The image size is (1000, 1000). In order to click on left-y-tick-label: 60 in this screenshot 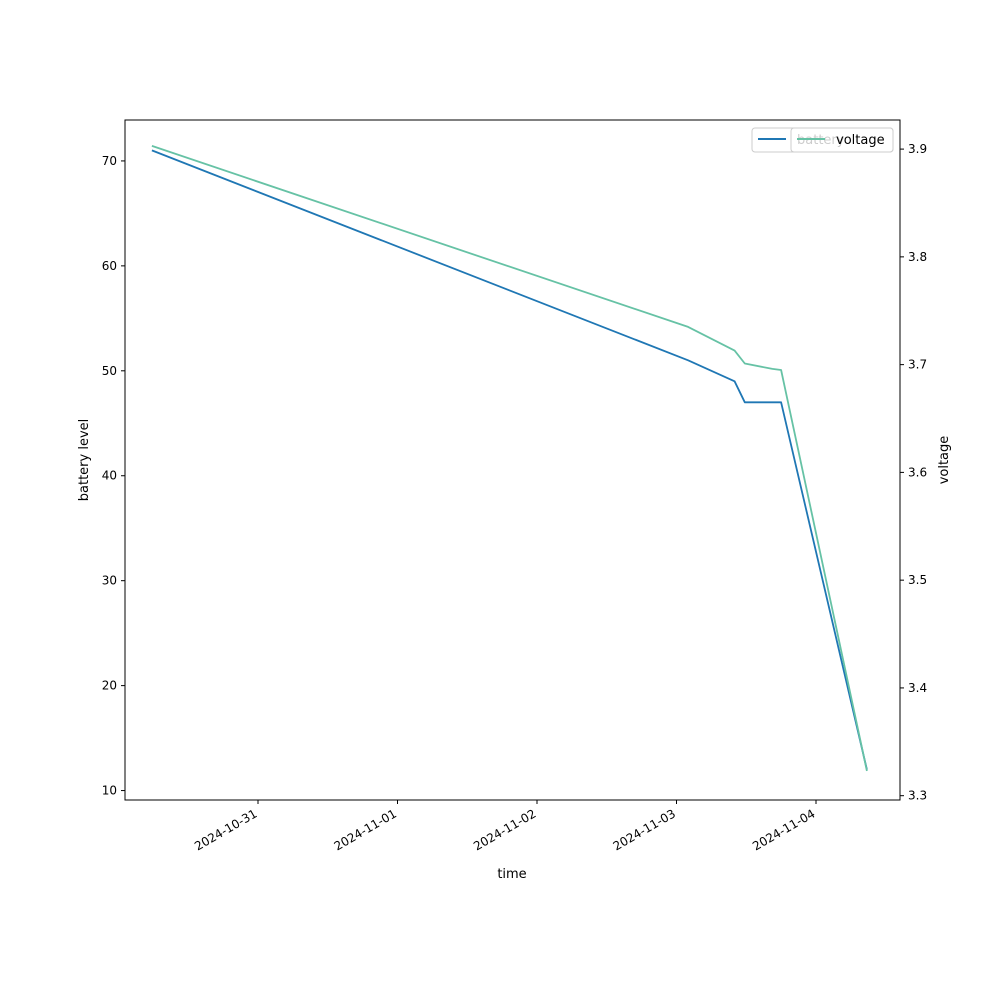, I will do `click(109, 266)`.